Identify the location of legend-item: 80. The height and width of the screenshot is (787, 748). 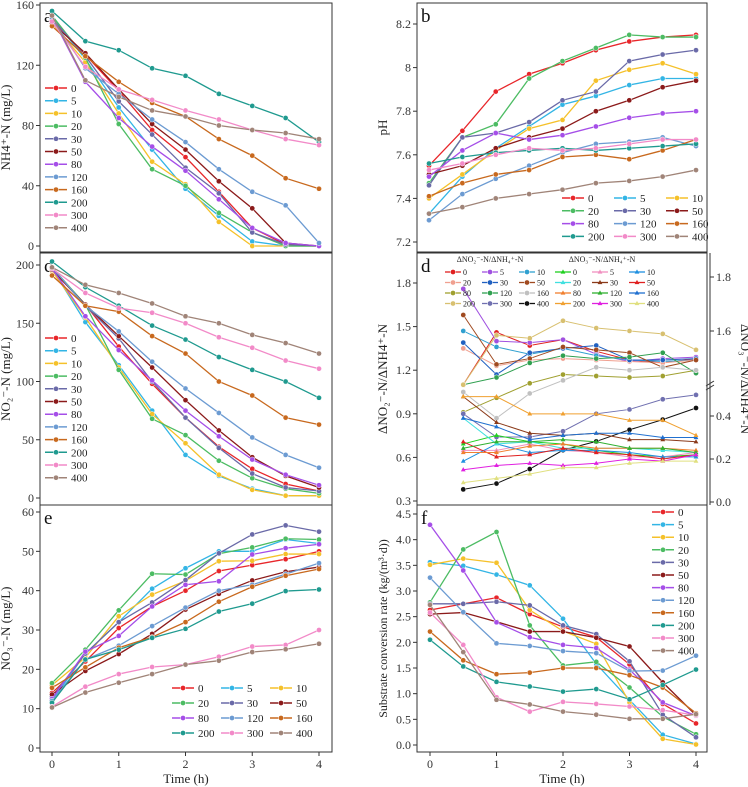
(458, 293).